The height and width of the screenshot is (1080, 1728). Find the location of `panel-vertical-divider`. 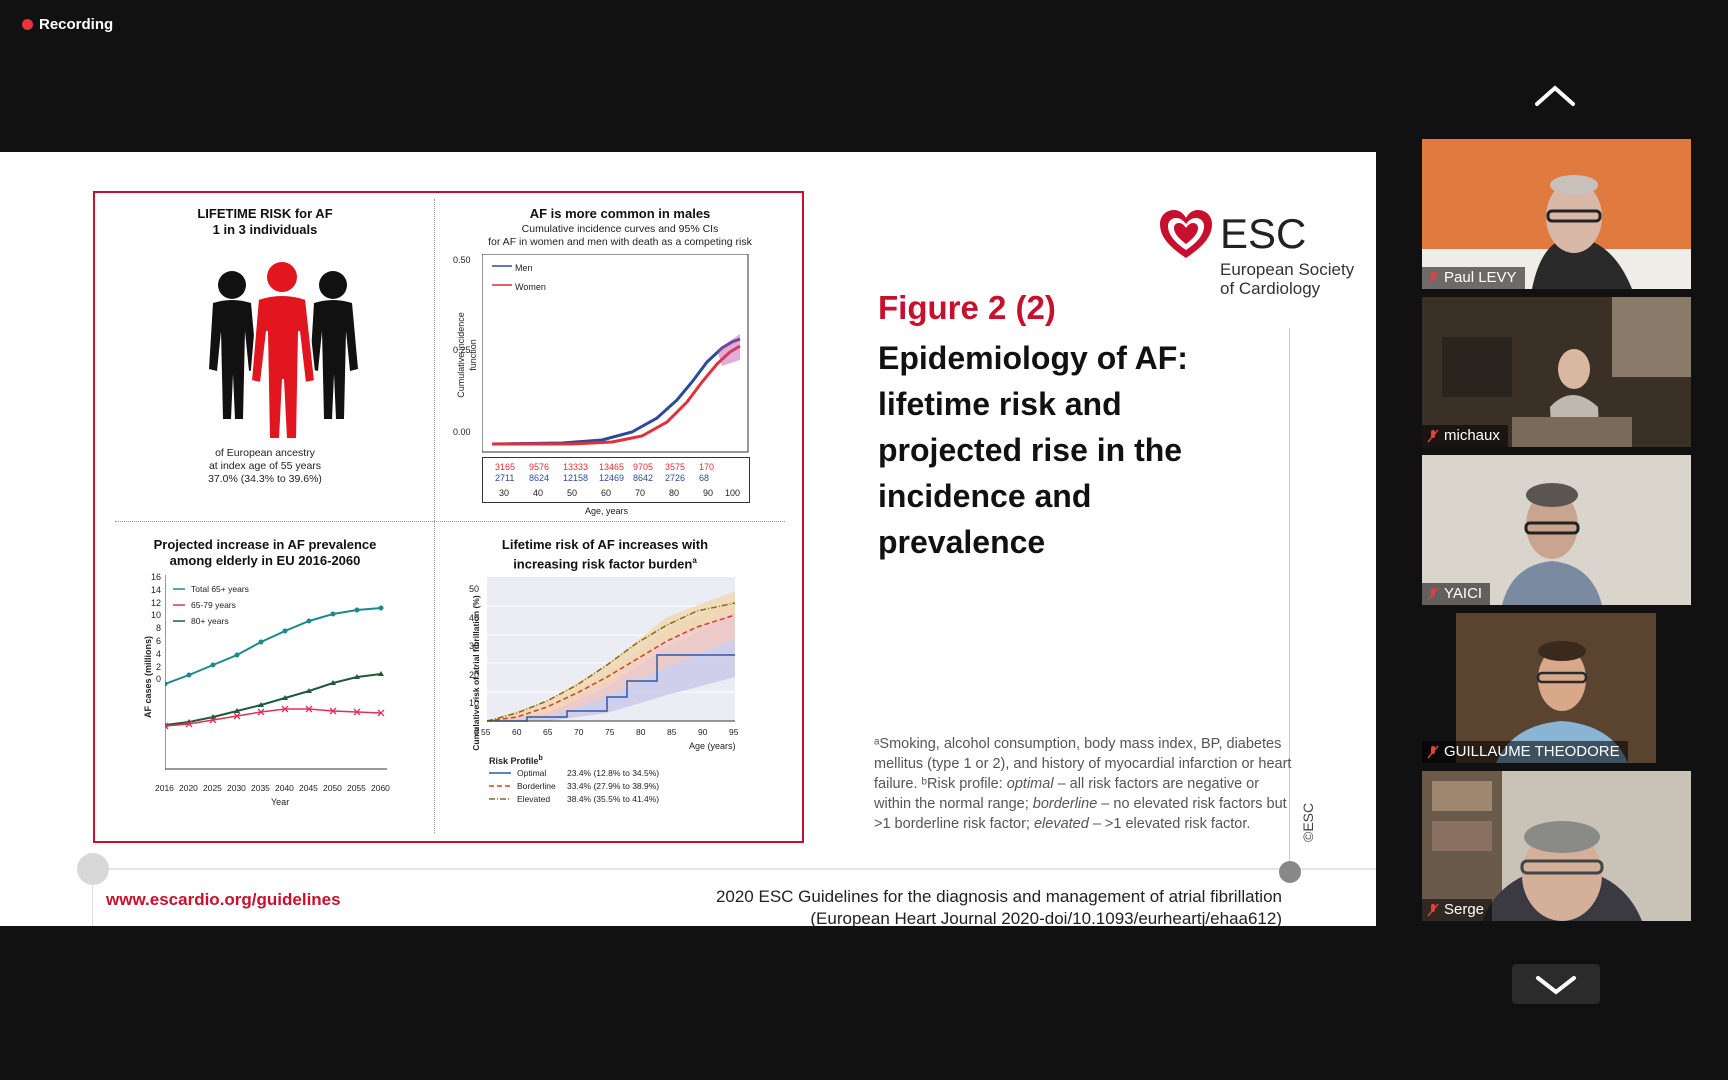

panel-vertical-divider is located at coordinates (434, 516).